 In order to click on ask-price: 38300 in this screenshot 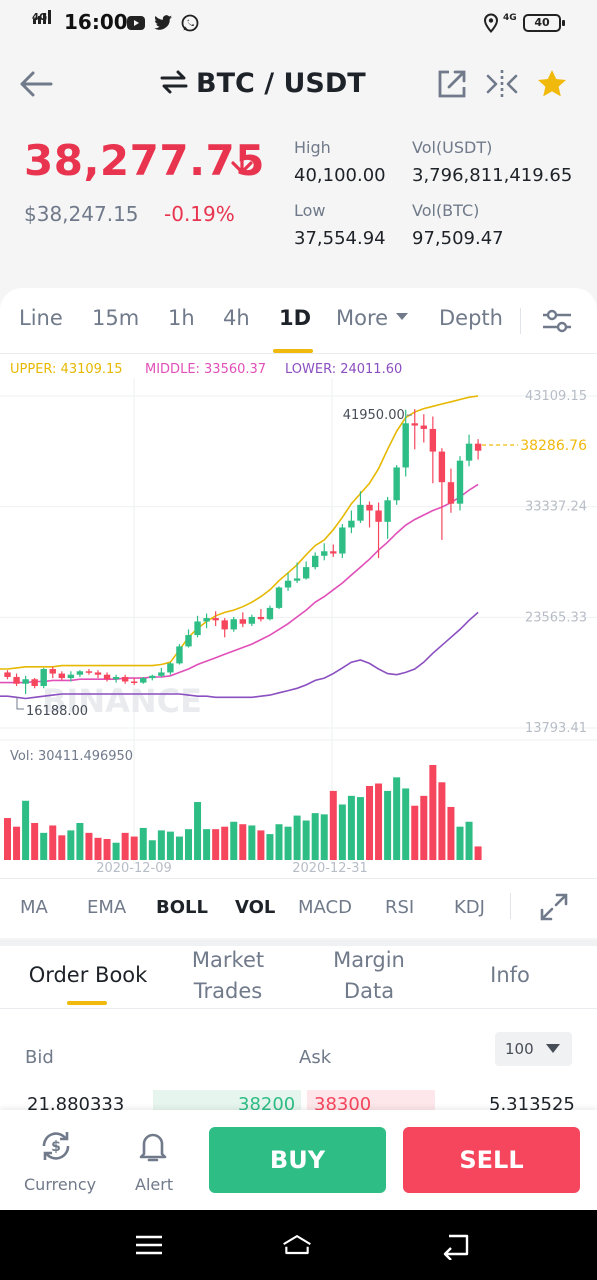, I will do `click(343, 1104)`.